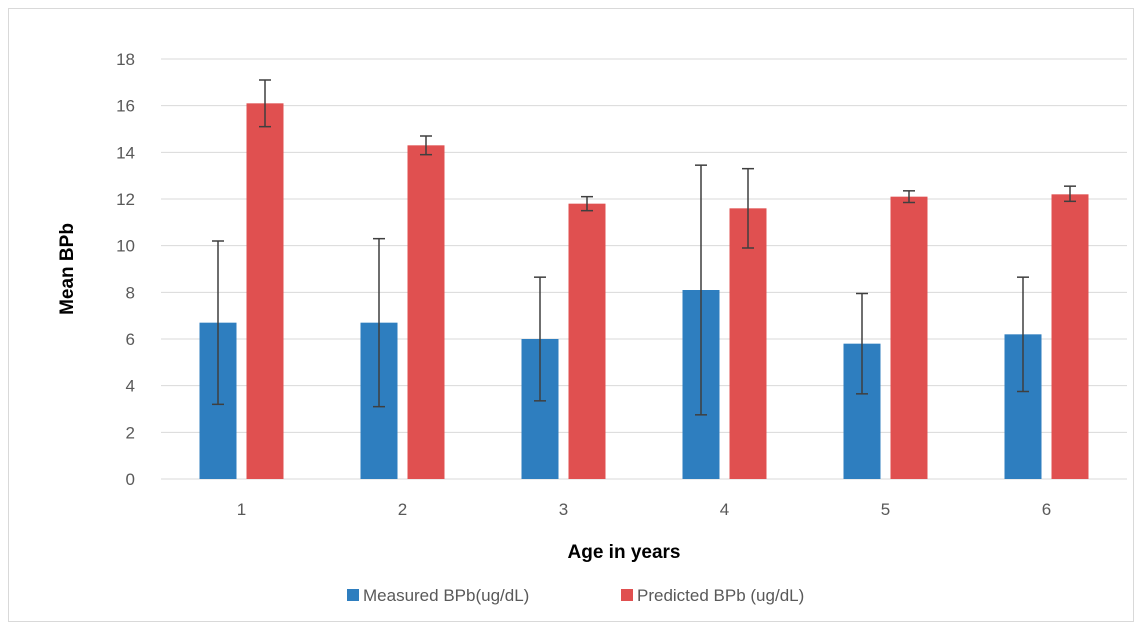 The image size is (1144, 632). I want to click on x-tick-label: 1, so click(241, 509).